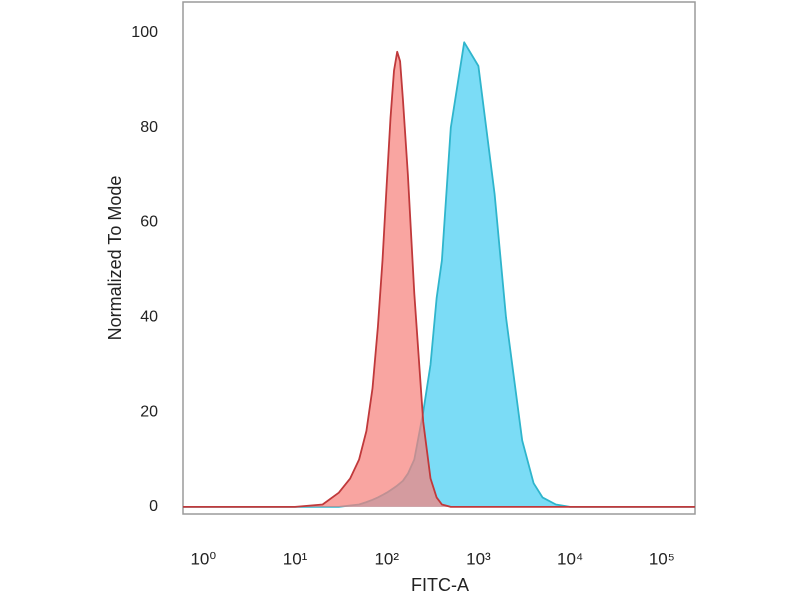  Describe the element at coordinates (115, 258) in the screenshot. I see `y-axis-label: Normalized To Mode` at that location.